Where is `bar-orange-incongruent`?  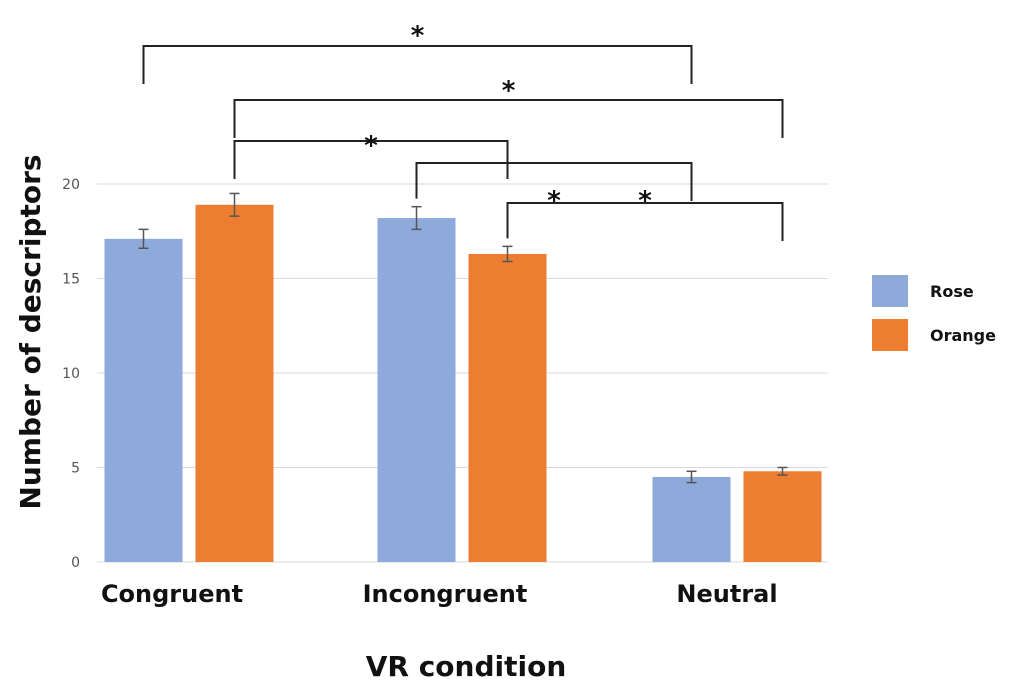 bar-orange-incongruent is located at coordinates (507, 407).